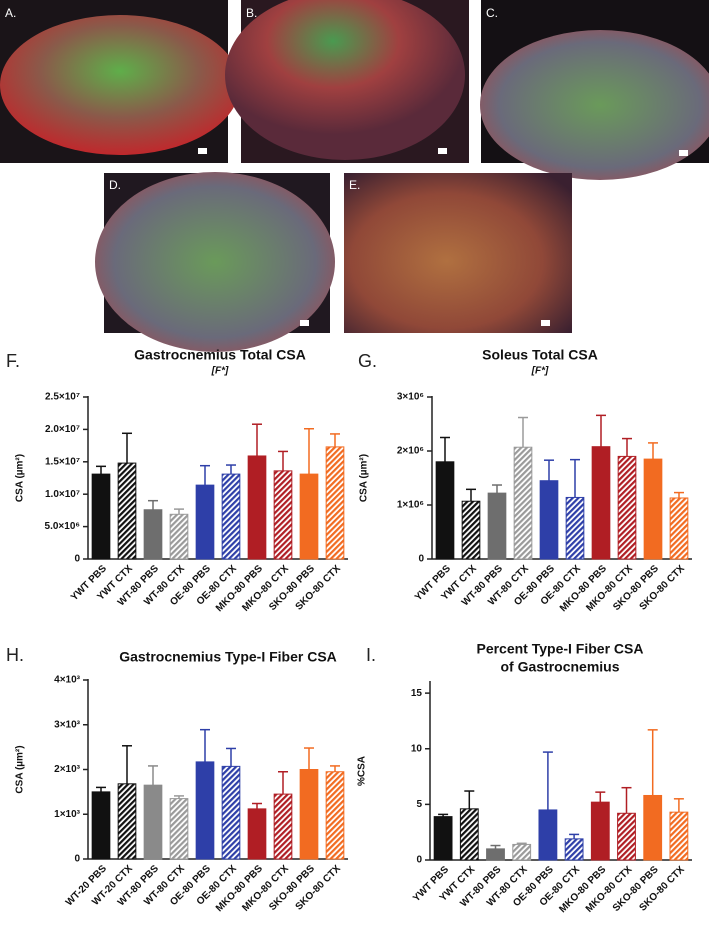  What do you see at coordinates (67, 769) in the screenshot?
I see `y-tick-label: 2×10³` at bounding box center [67, 769].